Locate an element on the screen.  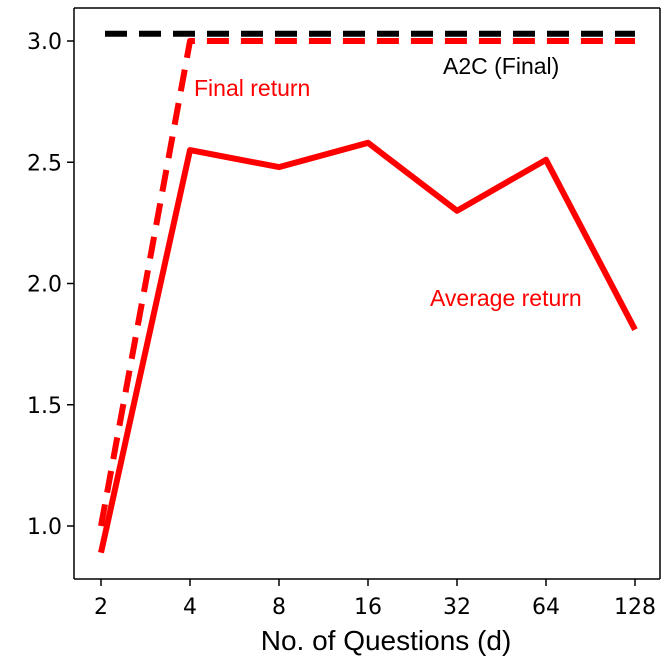
x-tick-label: 8 is located at coordinates (279, 607).